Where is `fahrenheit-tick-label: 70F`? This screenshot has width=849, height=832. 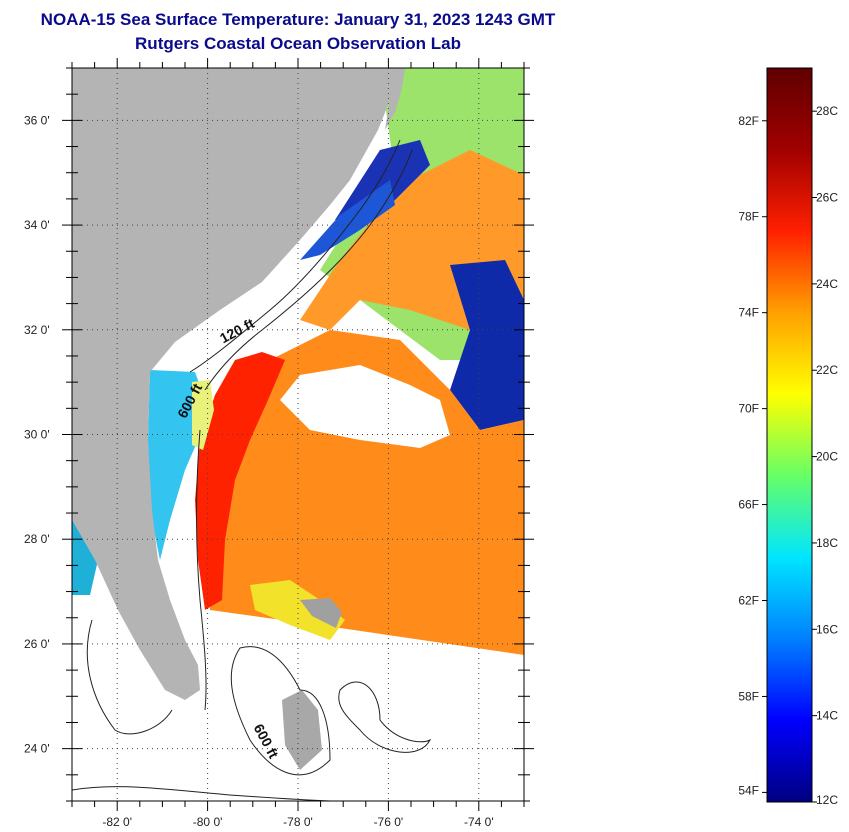
fahrenheit-tick-label: 70F is located at coordinates (748, 409).